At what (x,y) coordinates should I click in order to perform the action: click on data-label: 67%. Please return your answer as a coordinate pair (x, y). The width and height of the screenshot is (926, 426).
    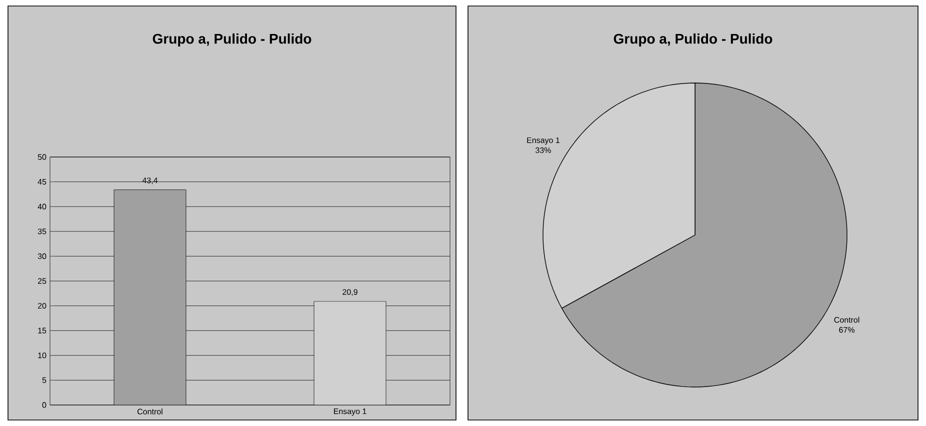
    Looking at the image, I should click on (846, 330).